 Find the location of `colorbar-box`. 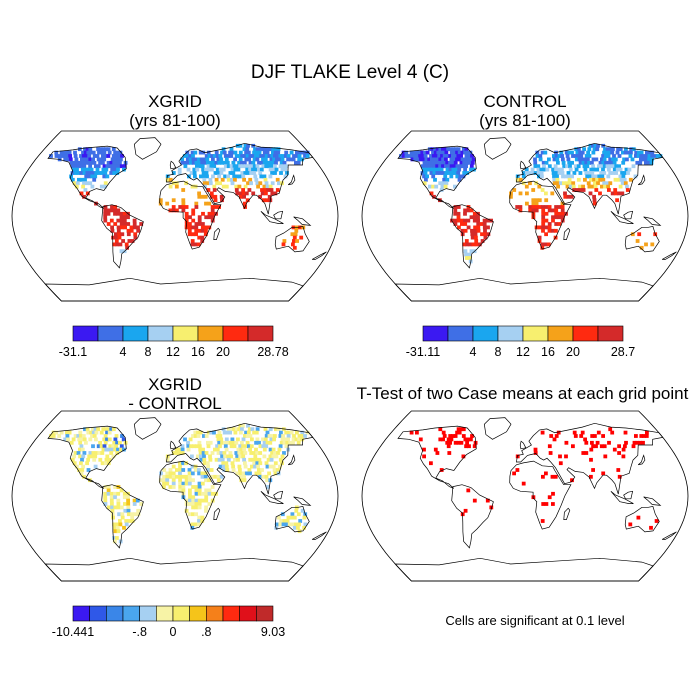

colorbar-box is located at coordinates (165, 613).